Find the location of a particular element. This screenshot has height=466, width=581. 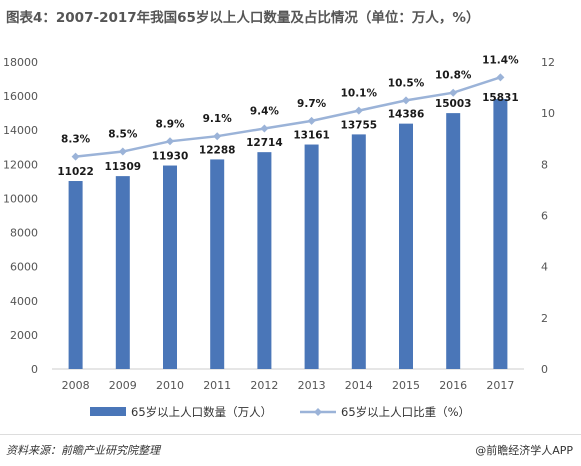

line-data-label: 8.3% is located at coordinates (76, 140).